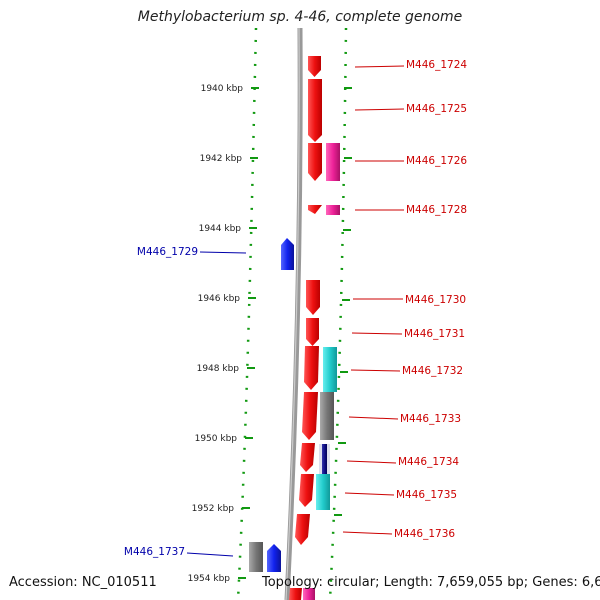 This screenshot has width=600, height=600. What do you see at coordinates (271, 405) in the screenshot?
I see `reverse-cds-track` at bounding box center [271, 405].